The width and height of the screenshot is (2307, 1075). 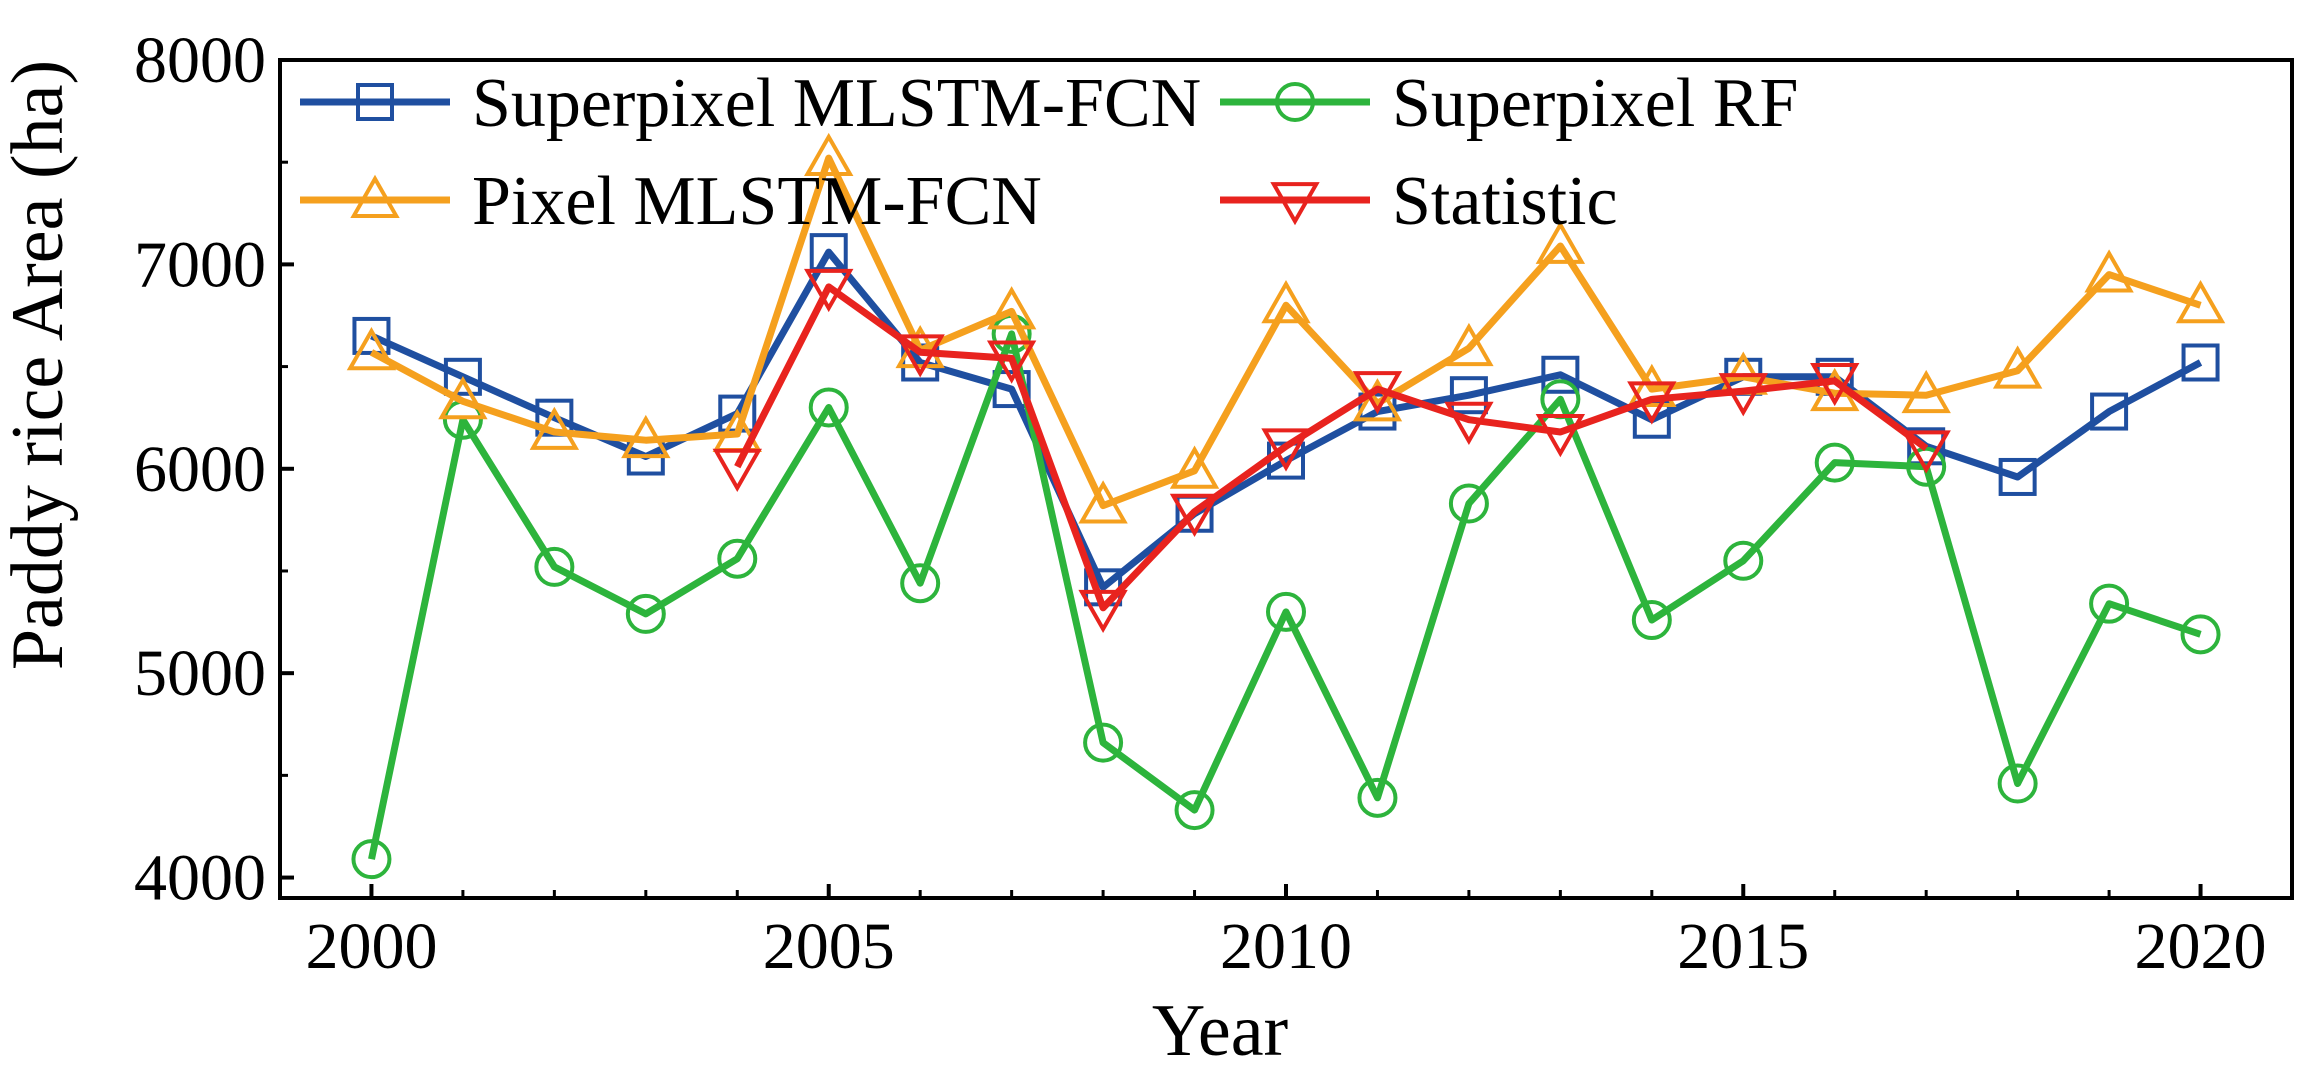 What do you see at coordinates (2201, 946) in the screenshot?
I see `x-tick-label: 2020` at bounding box center [2201, 946].